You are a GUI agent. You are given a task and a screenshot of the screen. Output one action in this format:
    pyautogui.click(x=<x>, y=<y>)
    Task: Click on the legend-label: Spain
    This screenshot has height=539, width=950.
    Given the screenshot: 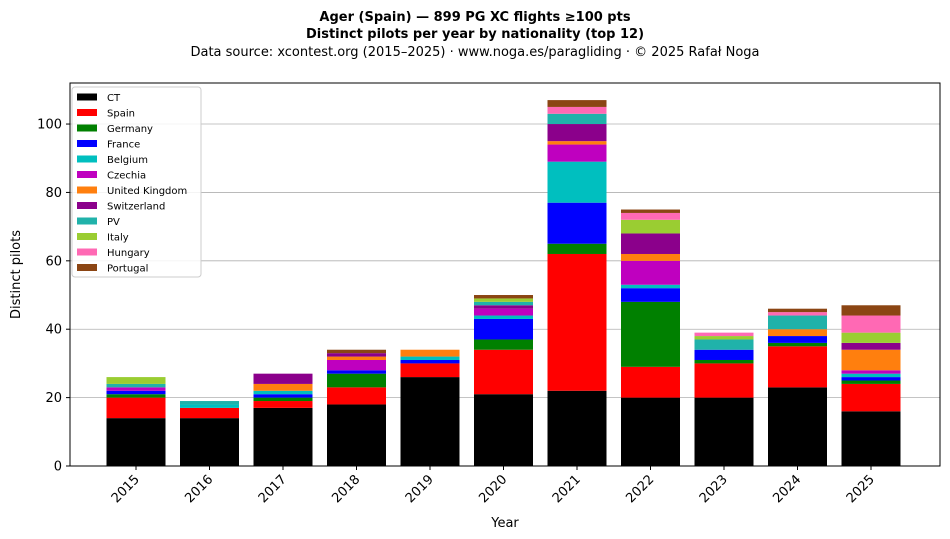 What is the action you would take?
    pyautogui.click(x=121, y=114)
    